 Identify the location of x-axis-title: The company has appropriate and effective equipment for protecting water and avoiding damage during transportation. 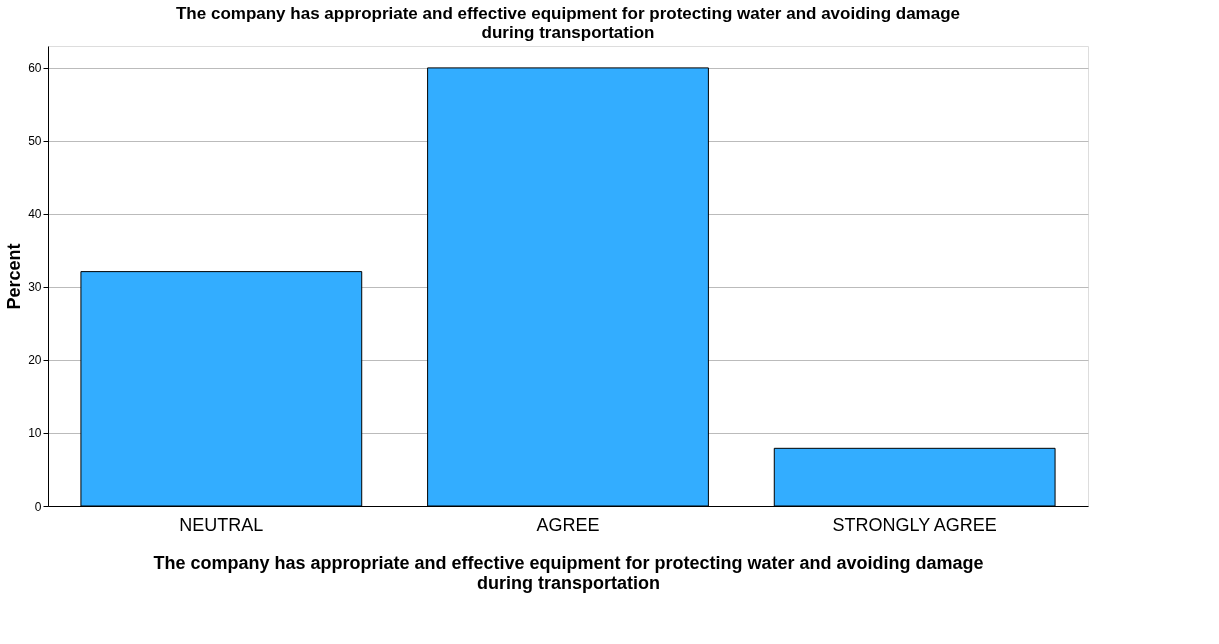
(568, 572).